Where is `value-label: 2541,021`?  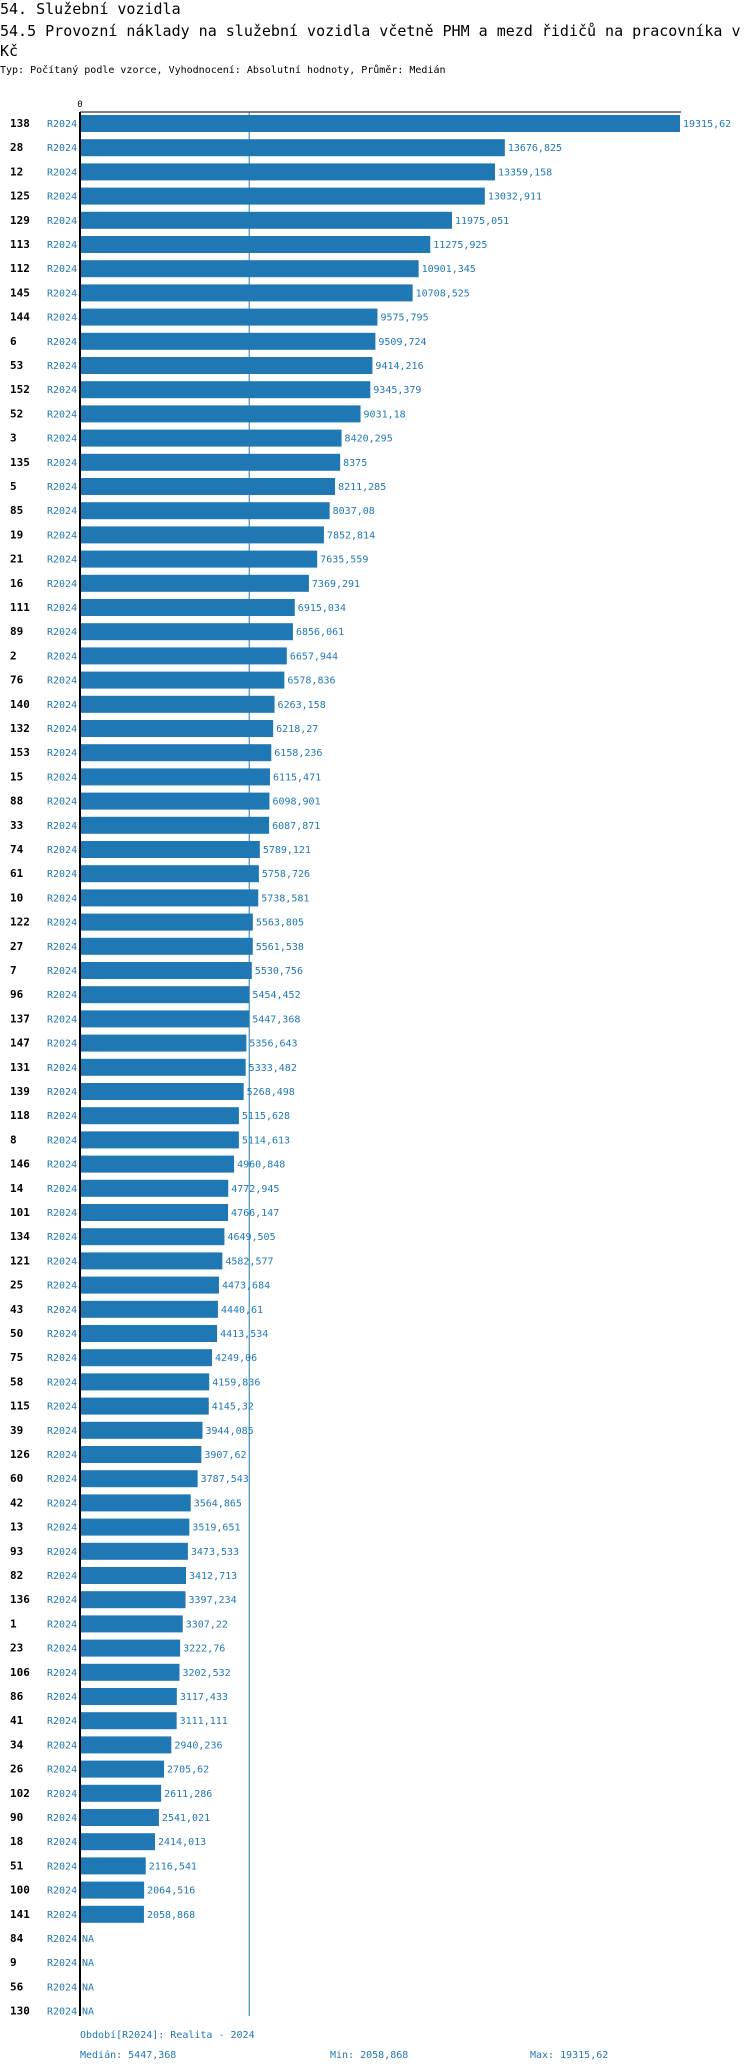
value-label: 2541,021 is located at coordinates (186, 1818).